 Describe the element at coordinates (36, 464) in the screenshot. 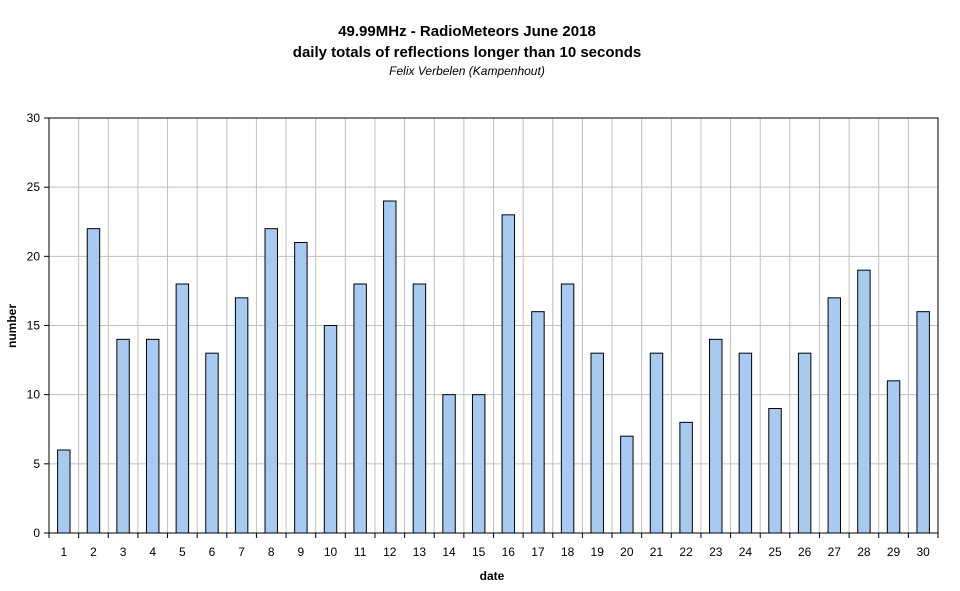

I see `y-tick-label: 5` at that location.